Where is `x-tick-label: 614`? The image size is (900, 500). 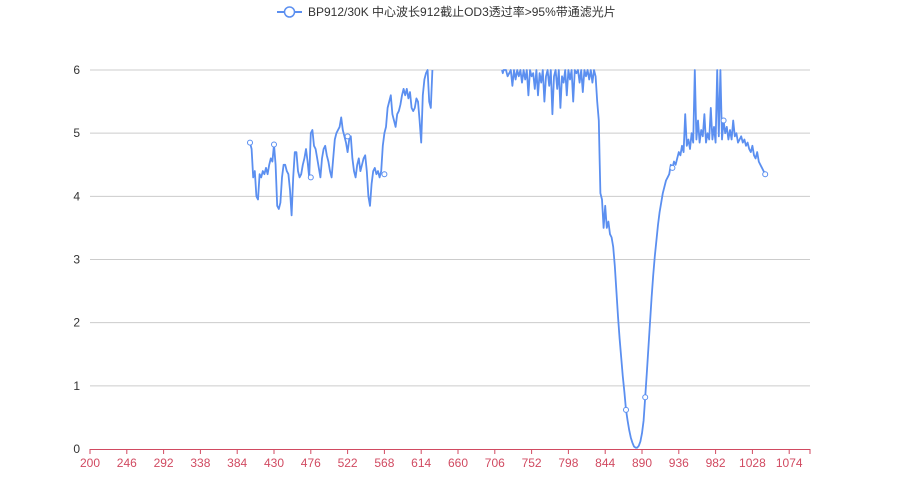 x-tick-label: 614 is located at coordinates (421, 463).